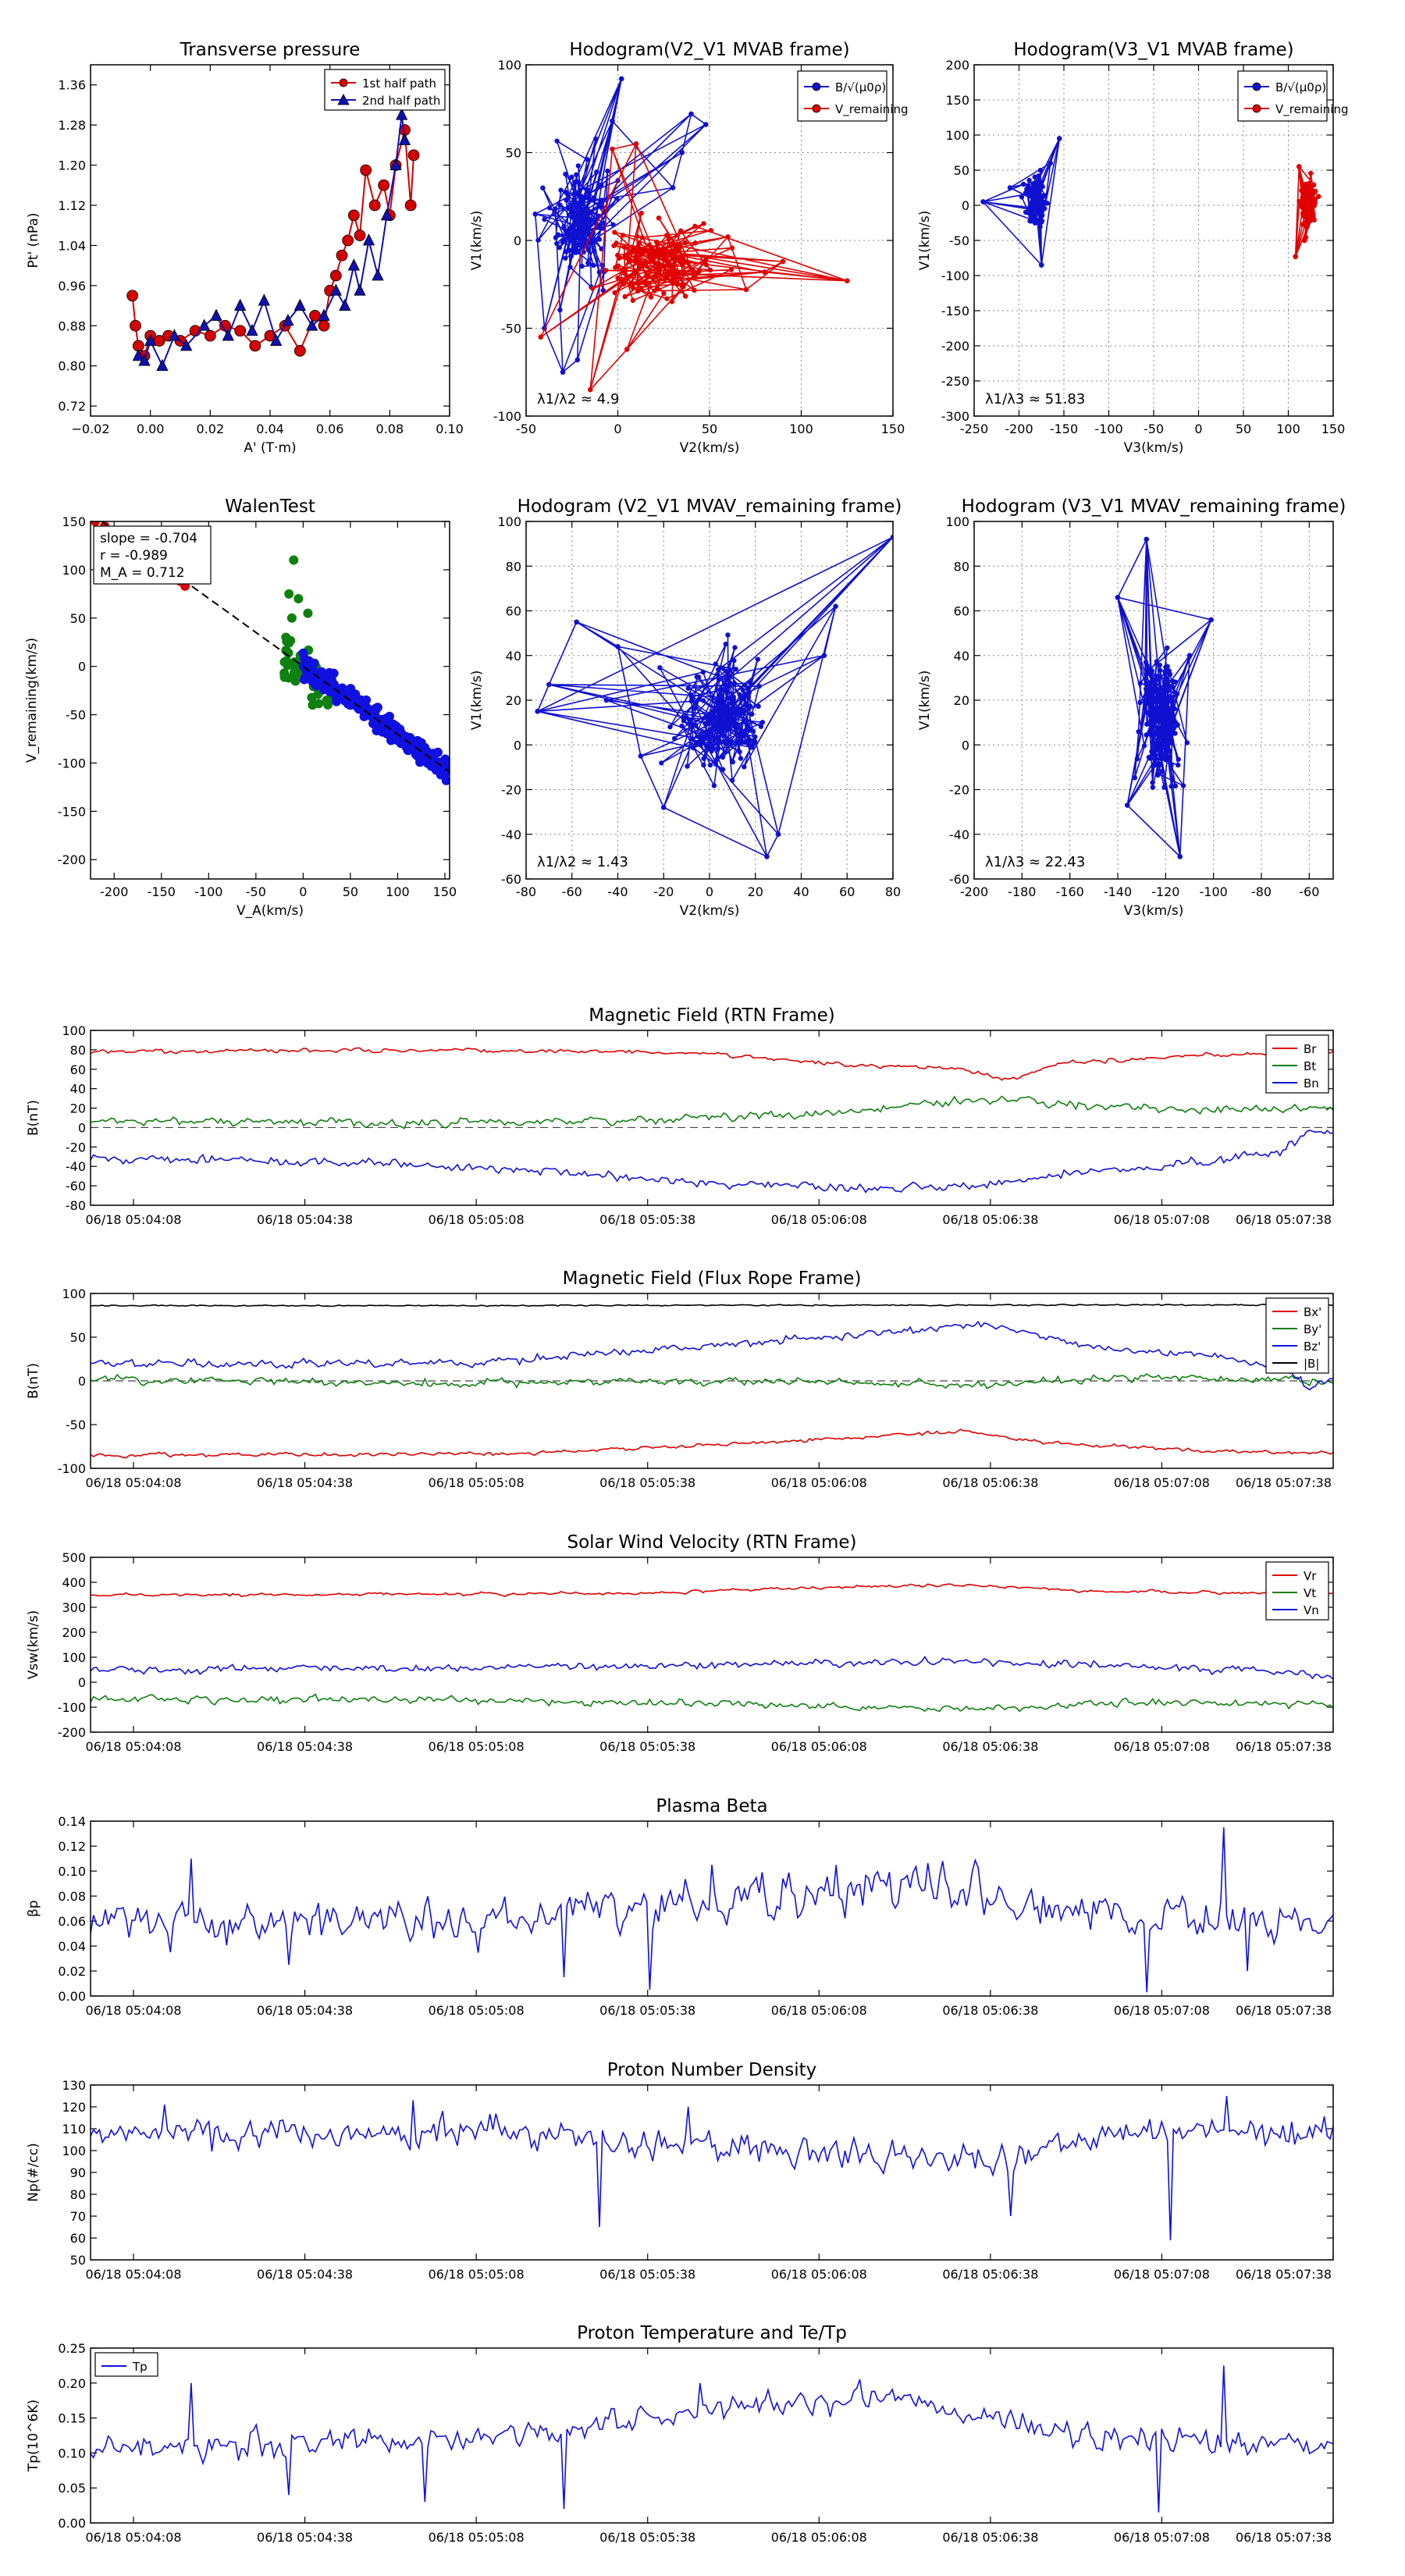  Describe the element at coordinates (72, 125) in the screenshot. I see `y-tick-label: 1.28` at that location.